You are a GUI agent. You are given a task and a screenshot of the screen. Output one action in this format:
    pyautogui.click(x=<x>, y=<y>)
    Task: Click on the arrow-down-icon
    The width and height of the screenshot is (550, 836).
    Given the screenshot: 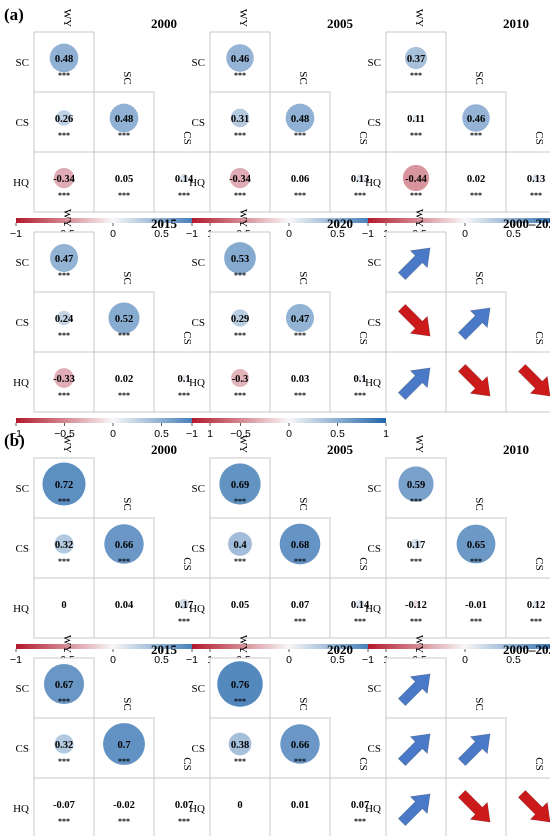 What is the action you would take?
    pyautogui.click(x=474, y=380)
    